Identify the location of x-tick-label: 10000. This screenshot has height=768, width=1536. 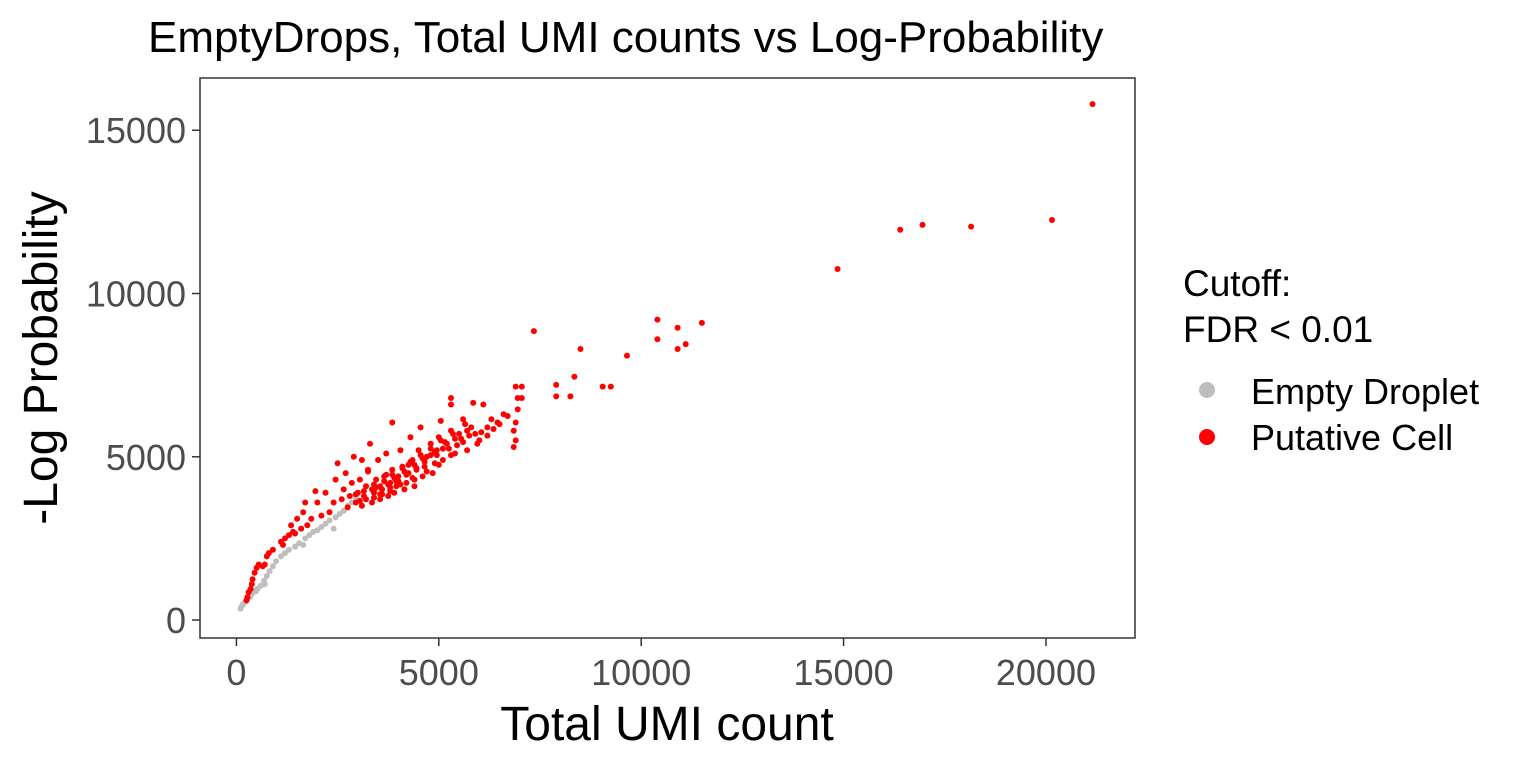
(641, 672).